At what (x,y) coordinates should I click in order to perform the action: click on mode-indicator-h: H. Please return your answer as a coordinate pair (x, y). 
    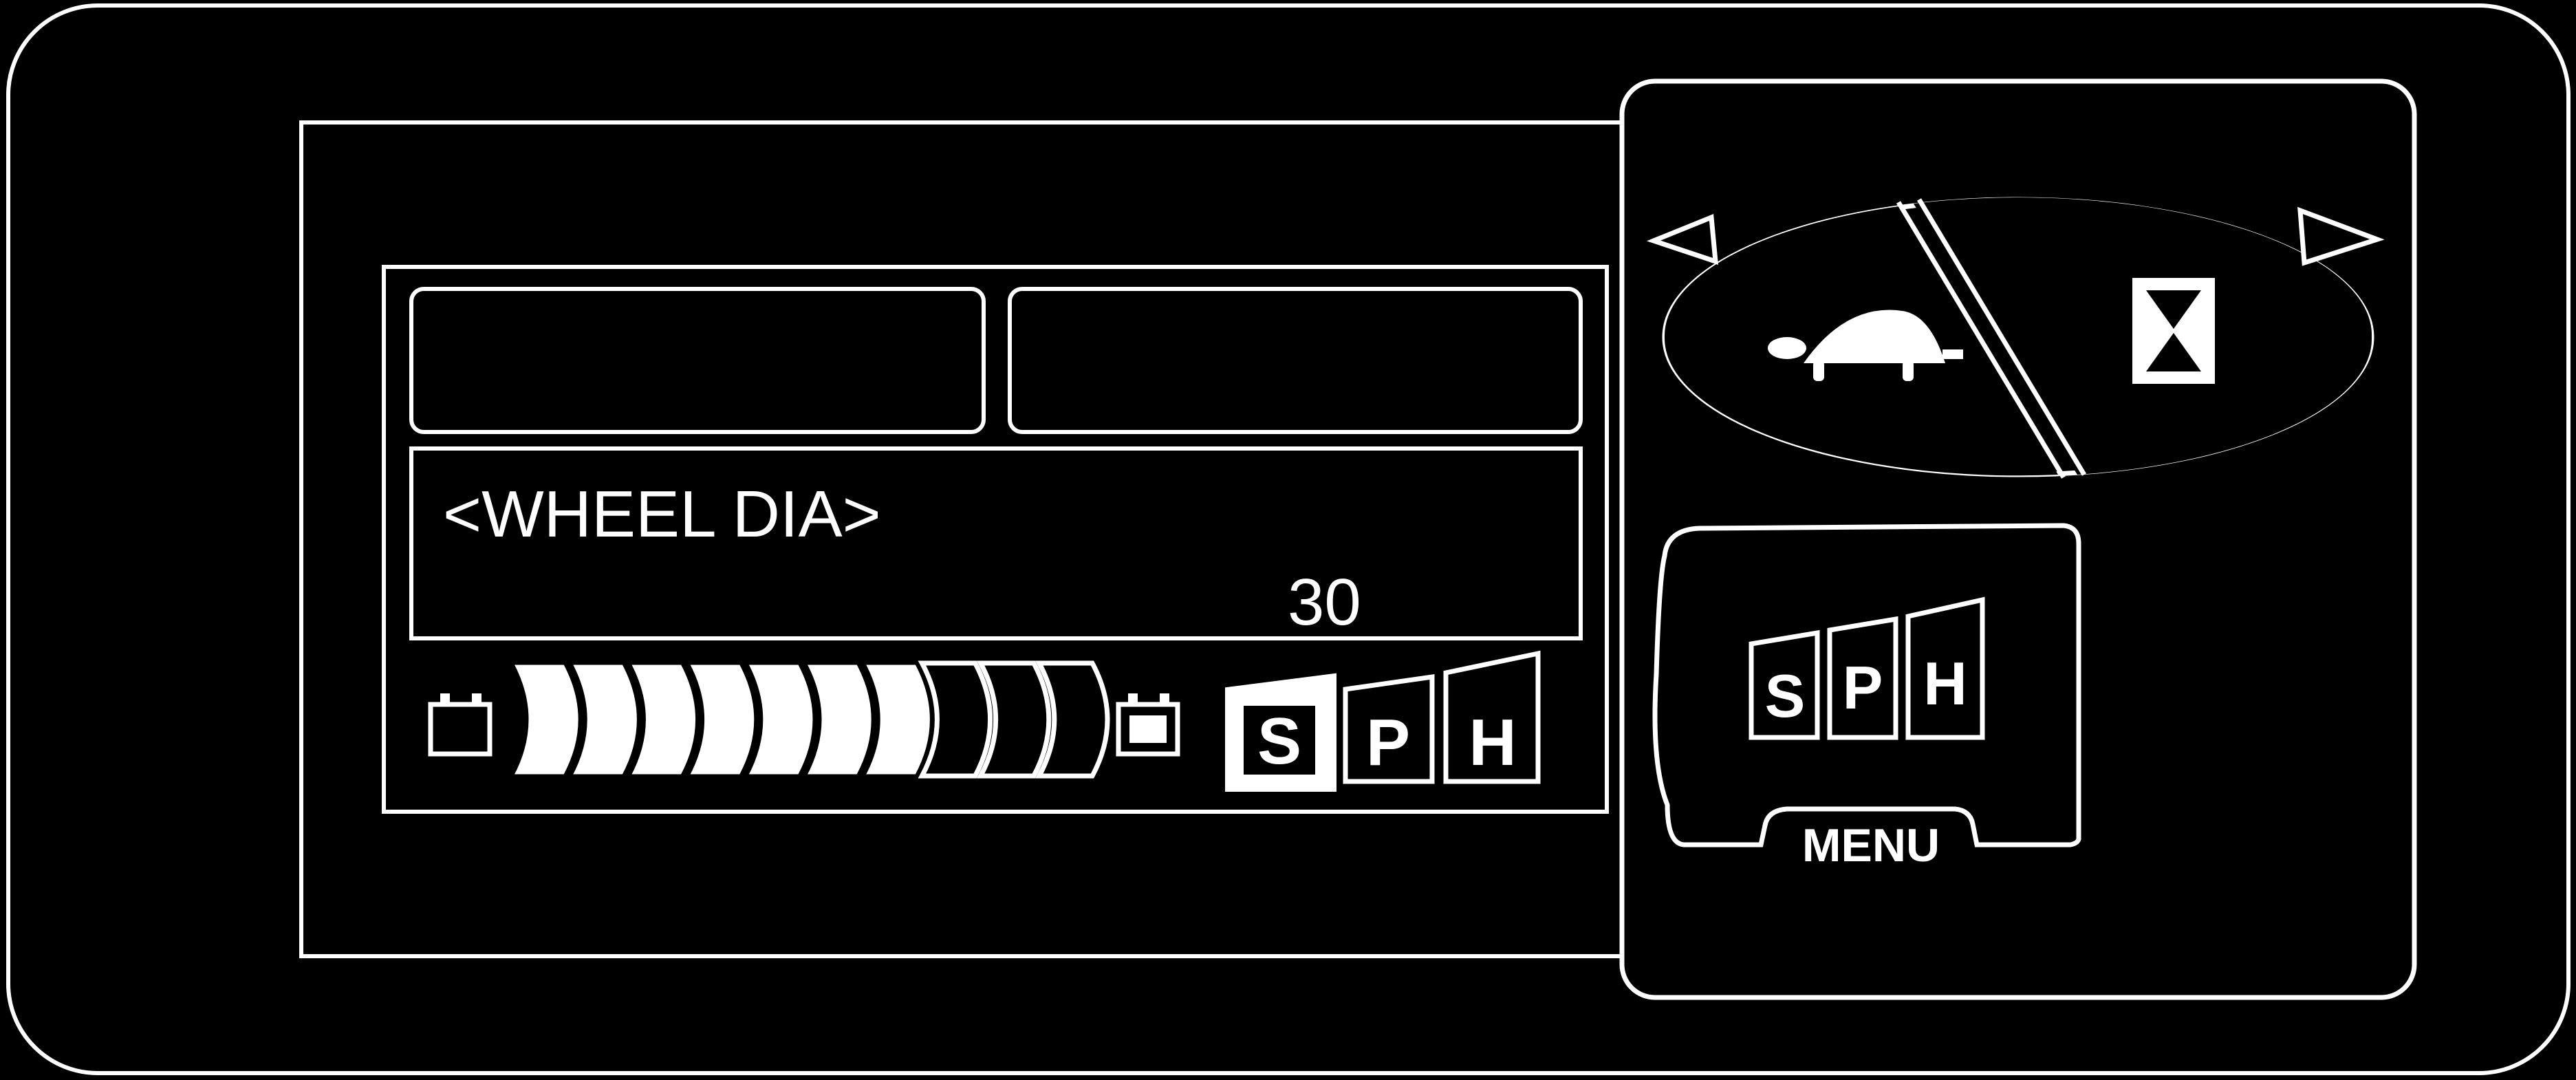
    Looking at the image, I should click on (1492, 717).